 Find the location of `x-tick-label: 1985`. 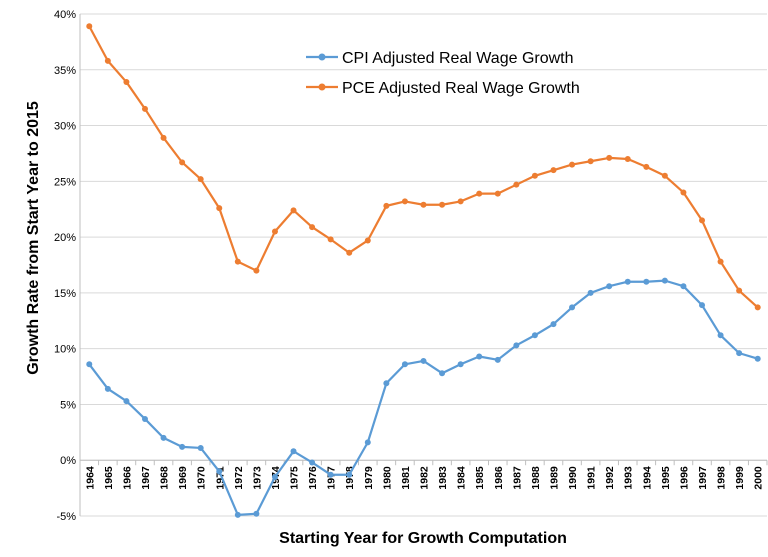

x-tick-label: 1985 is located at coordinates (480, 478).